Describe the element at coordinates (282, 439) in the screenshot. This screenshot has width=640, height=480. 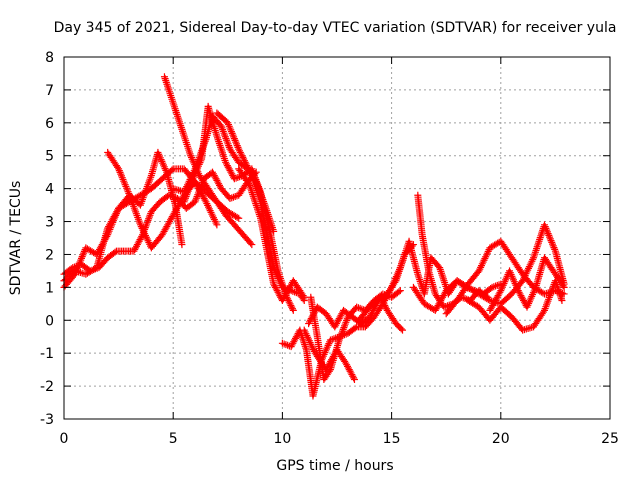
I see `x-tick-label: 10` at that location.